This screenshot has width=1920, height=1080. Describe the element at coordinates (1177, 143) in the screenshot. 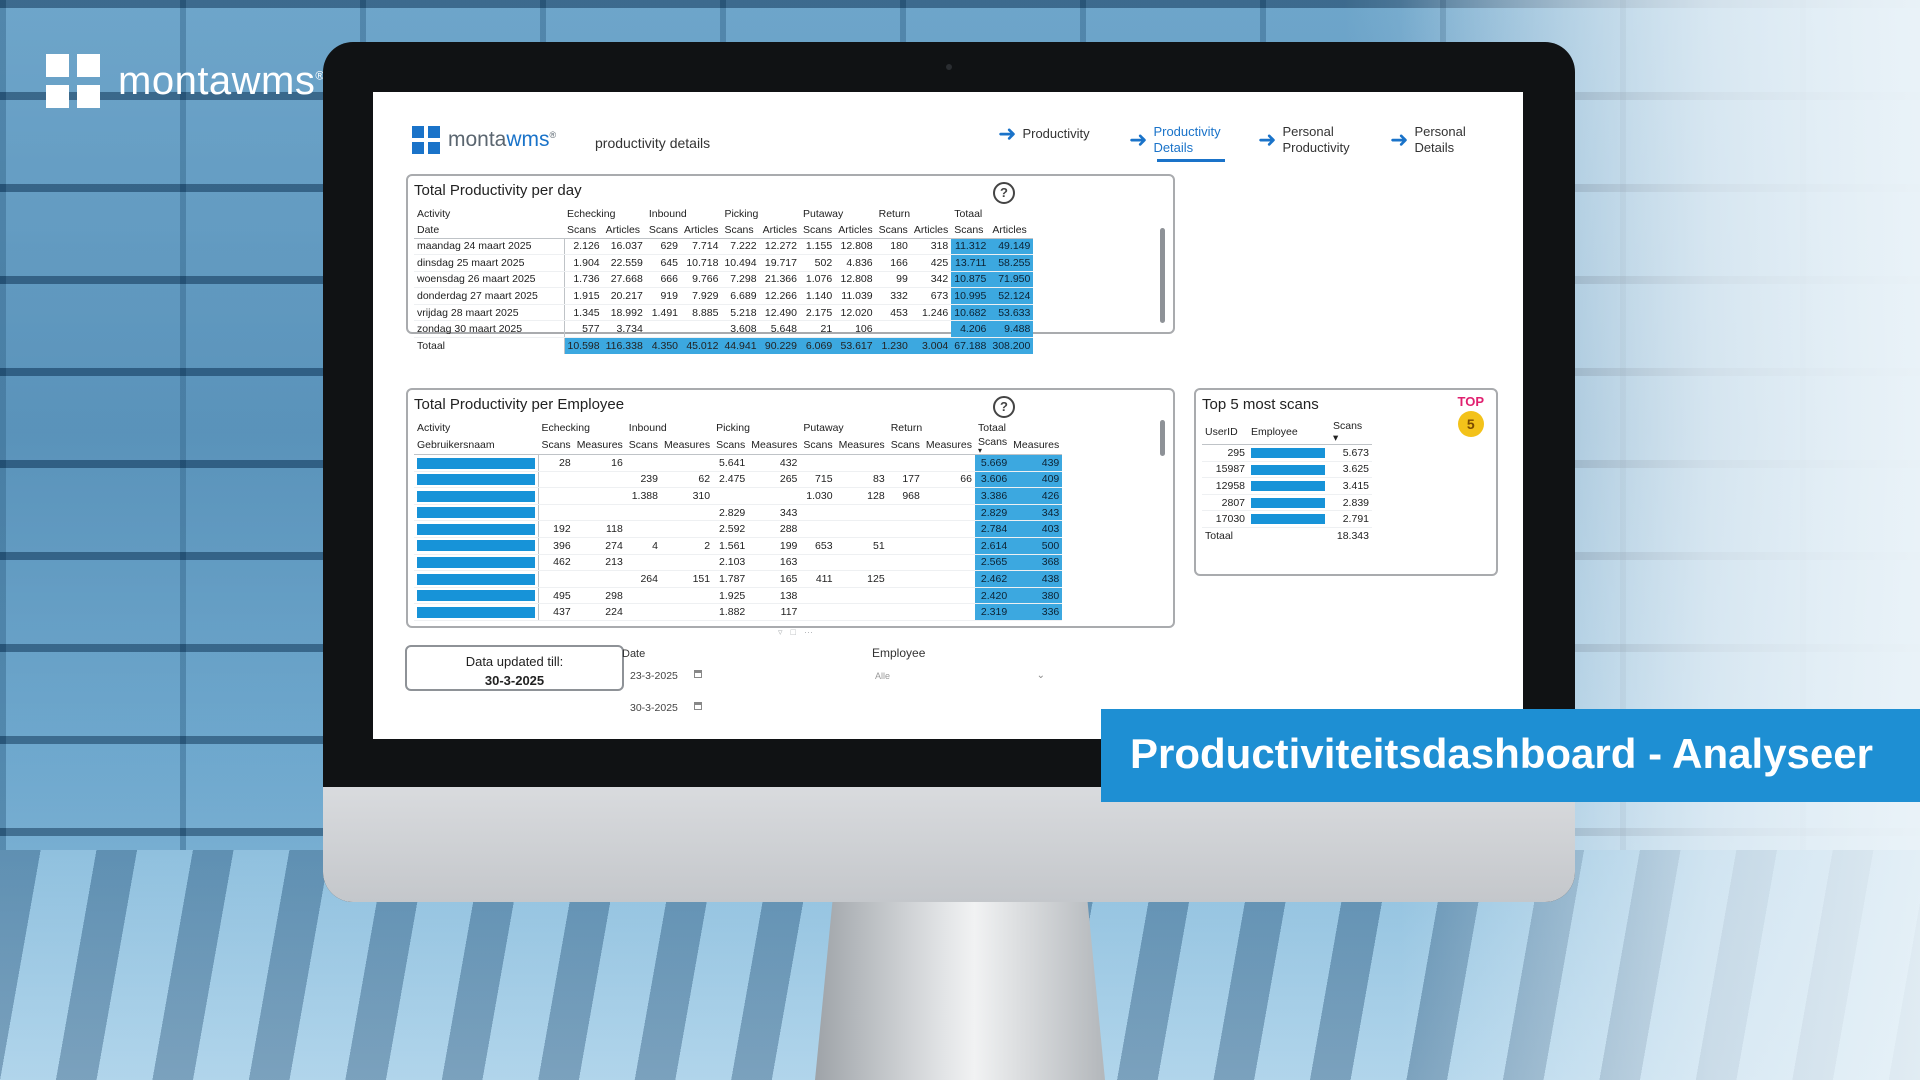

I see `nav-productivity-details: ➜ Productivity Details` at that location.